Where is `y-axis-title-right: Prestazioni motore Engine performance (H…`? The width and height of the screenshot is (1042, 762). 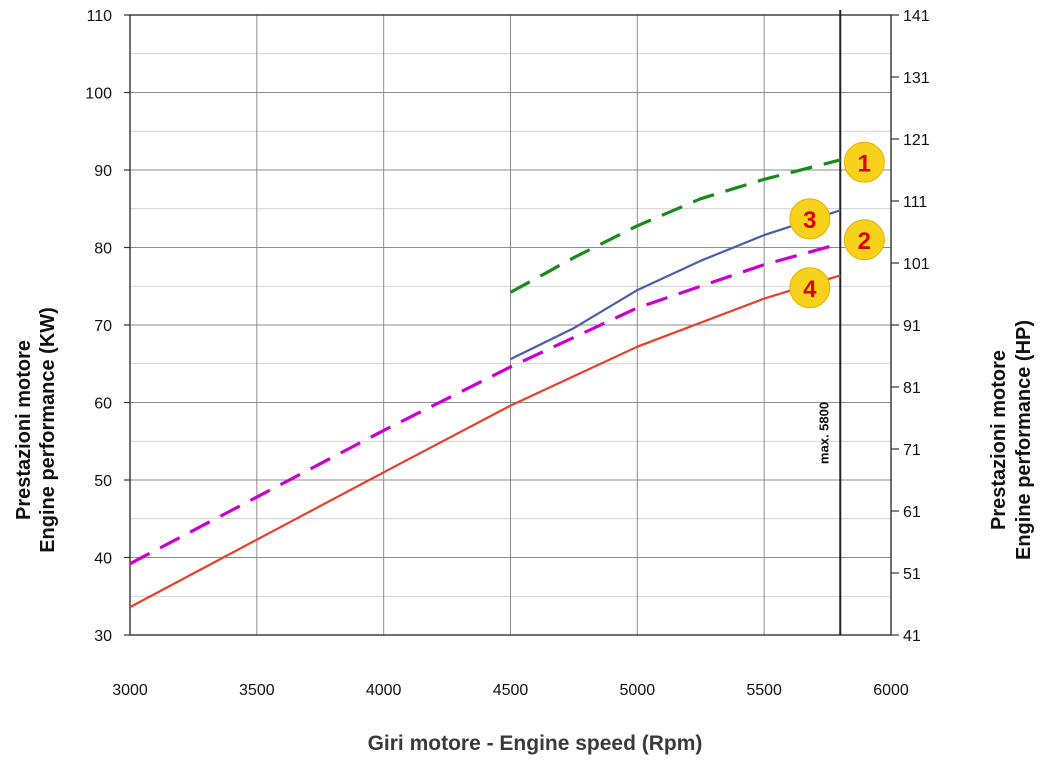 y-axis-title-right: Prestazioni motore Engine performance (H… is located at coordinates (1011, 440).